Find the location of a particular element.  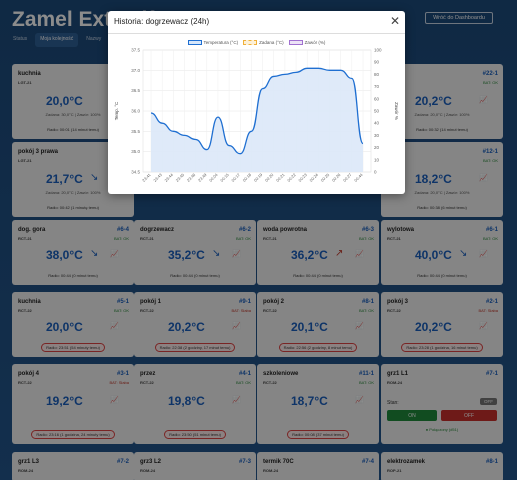

device-name: pokój 2 is located at coordinates (274, 302).